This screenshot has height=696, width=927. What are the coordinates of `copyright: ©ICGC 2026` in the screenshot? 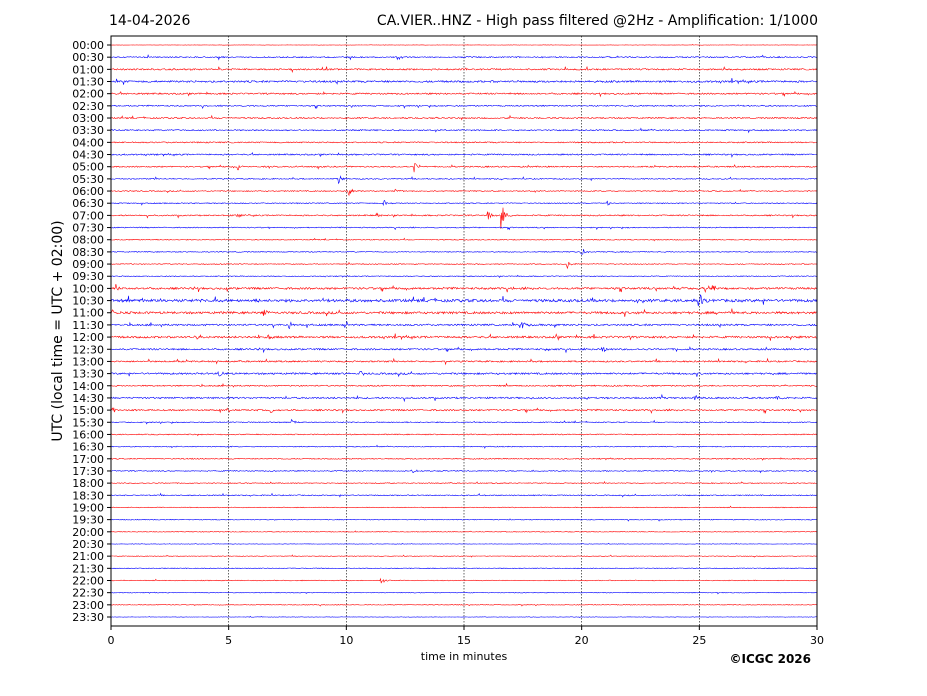 It's located at (770, 659).